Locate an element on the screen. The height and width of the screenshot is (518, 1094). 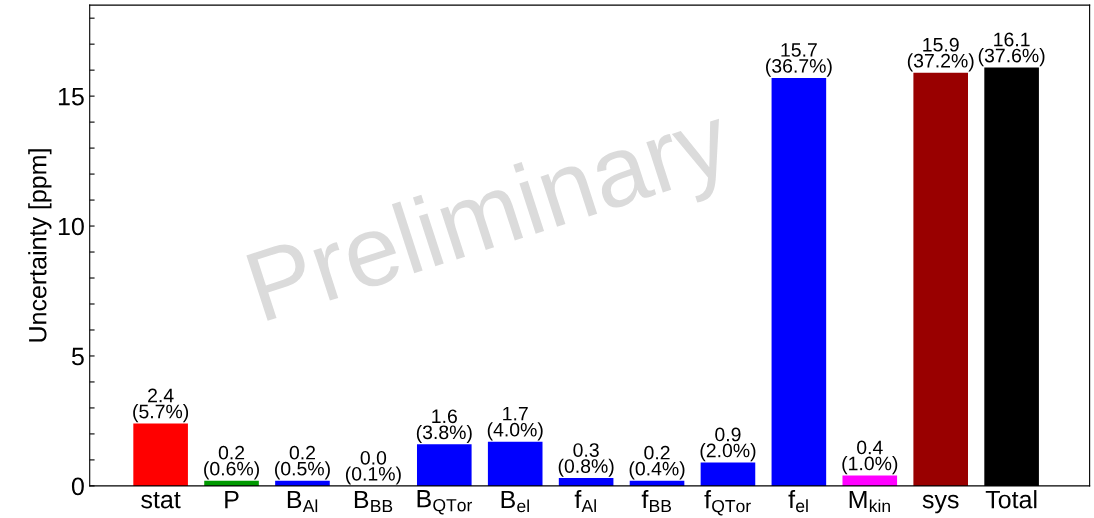
data-label: 0.2 (0.6%) is located at coordinates (231, 462).